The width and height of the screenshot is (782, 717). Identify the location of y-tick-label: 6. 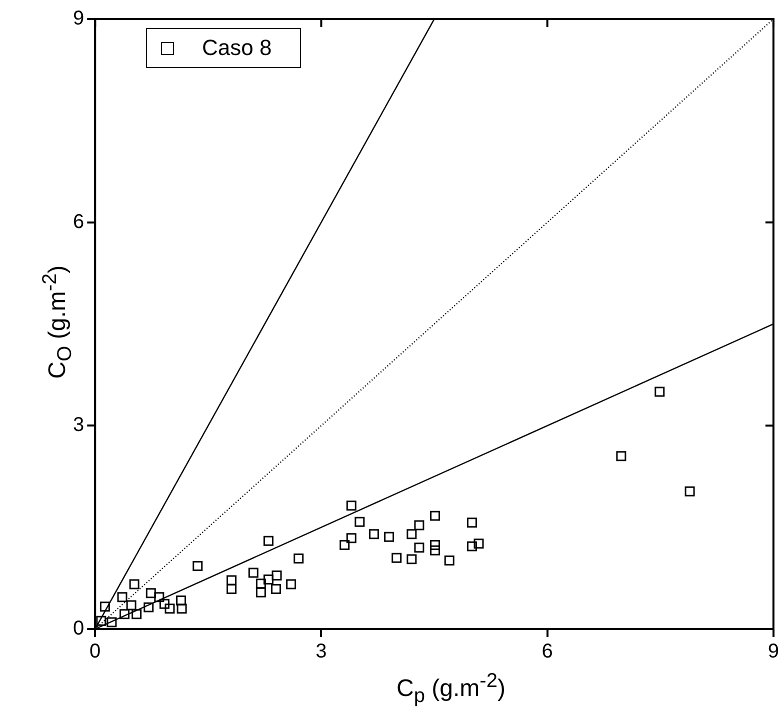
(78, 221).